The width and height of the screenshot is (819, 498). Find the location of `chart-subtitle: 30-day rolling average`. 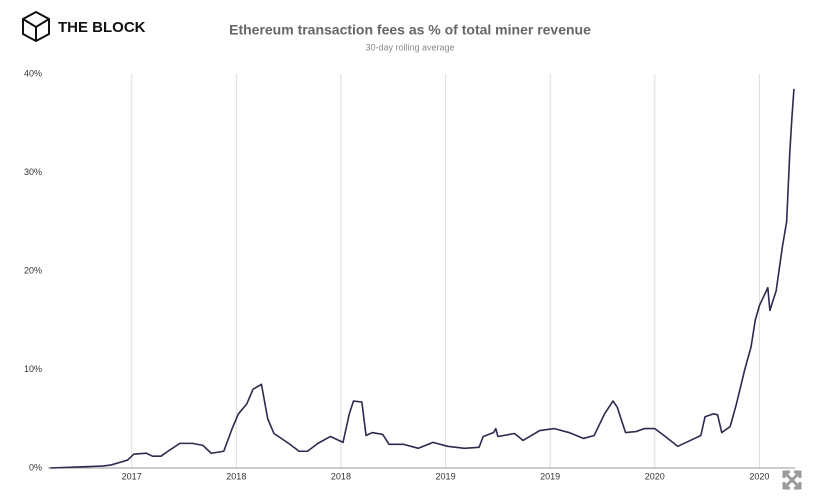

chart-subtitle: 30-day rolling average is located at coordinates (409, 47).